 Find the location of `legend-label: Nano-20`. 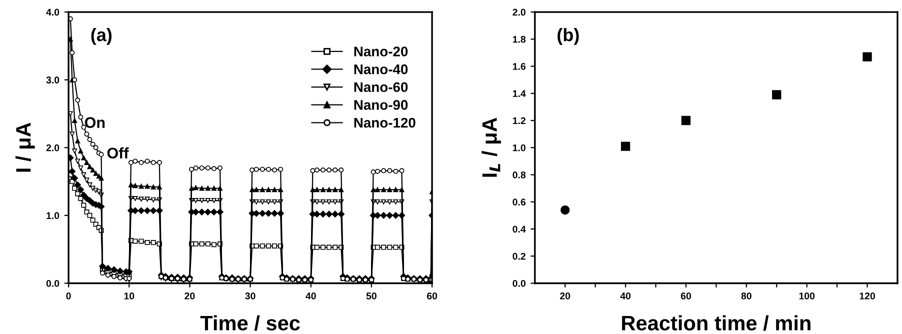

legend-label: Nano-20 is located at coordinates (381, 51).